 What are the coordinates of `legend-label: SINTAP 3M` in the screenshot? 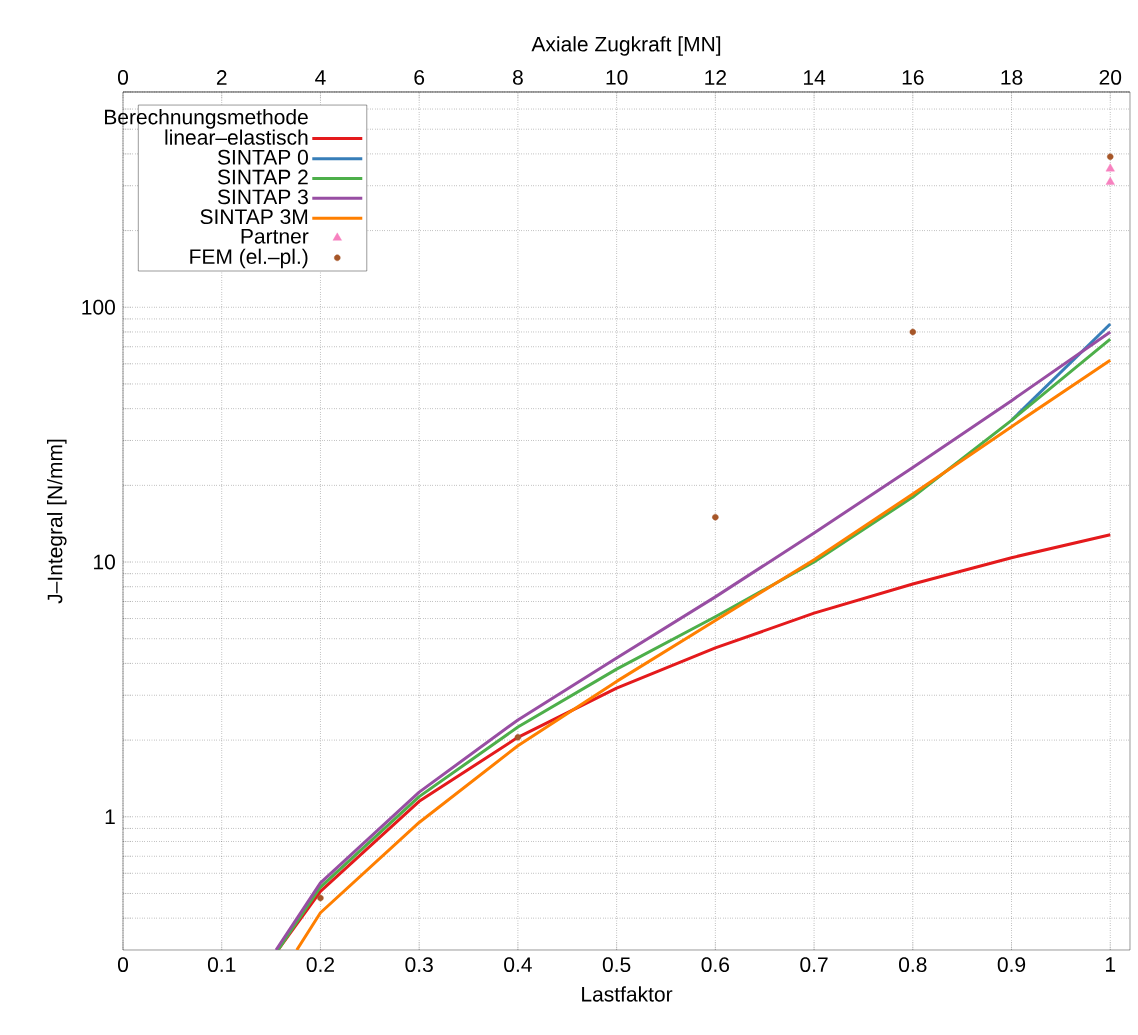 It's located at (254, 217).